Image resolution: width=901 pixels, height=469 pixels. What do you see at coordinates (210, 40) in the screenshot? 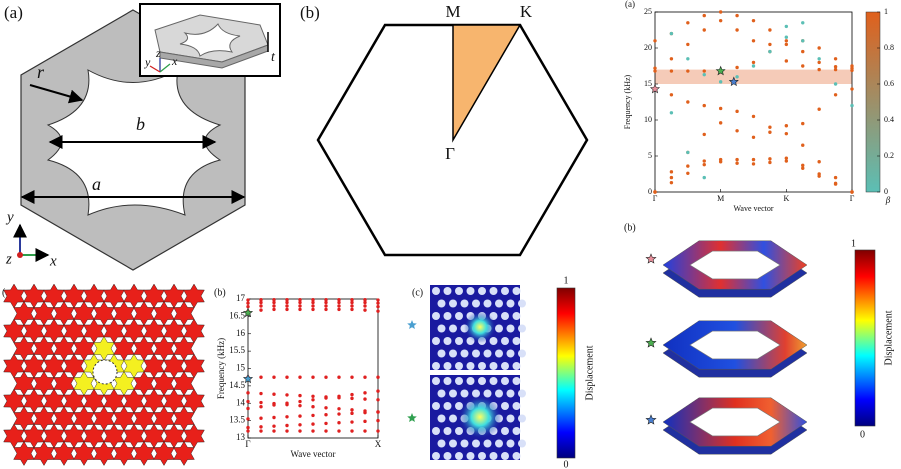
I see `inset-hole` at bounding box center [210, 40].